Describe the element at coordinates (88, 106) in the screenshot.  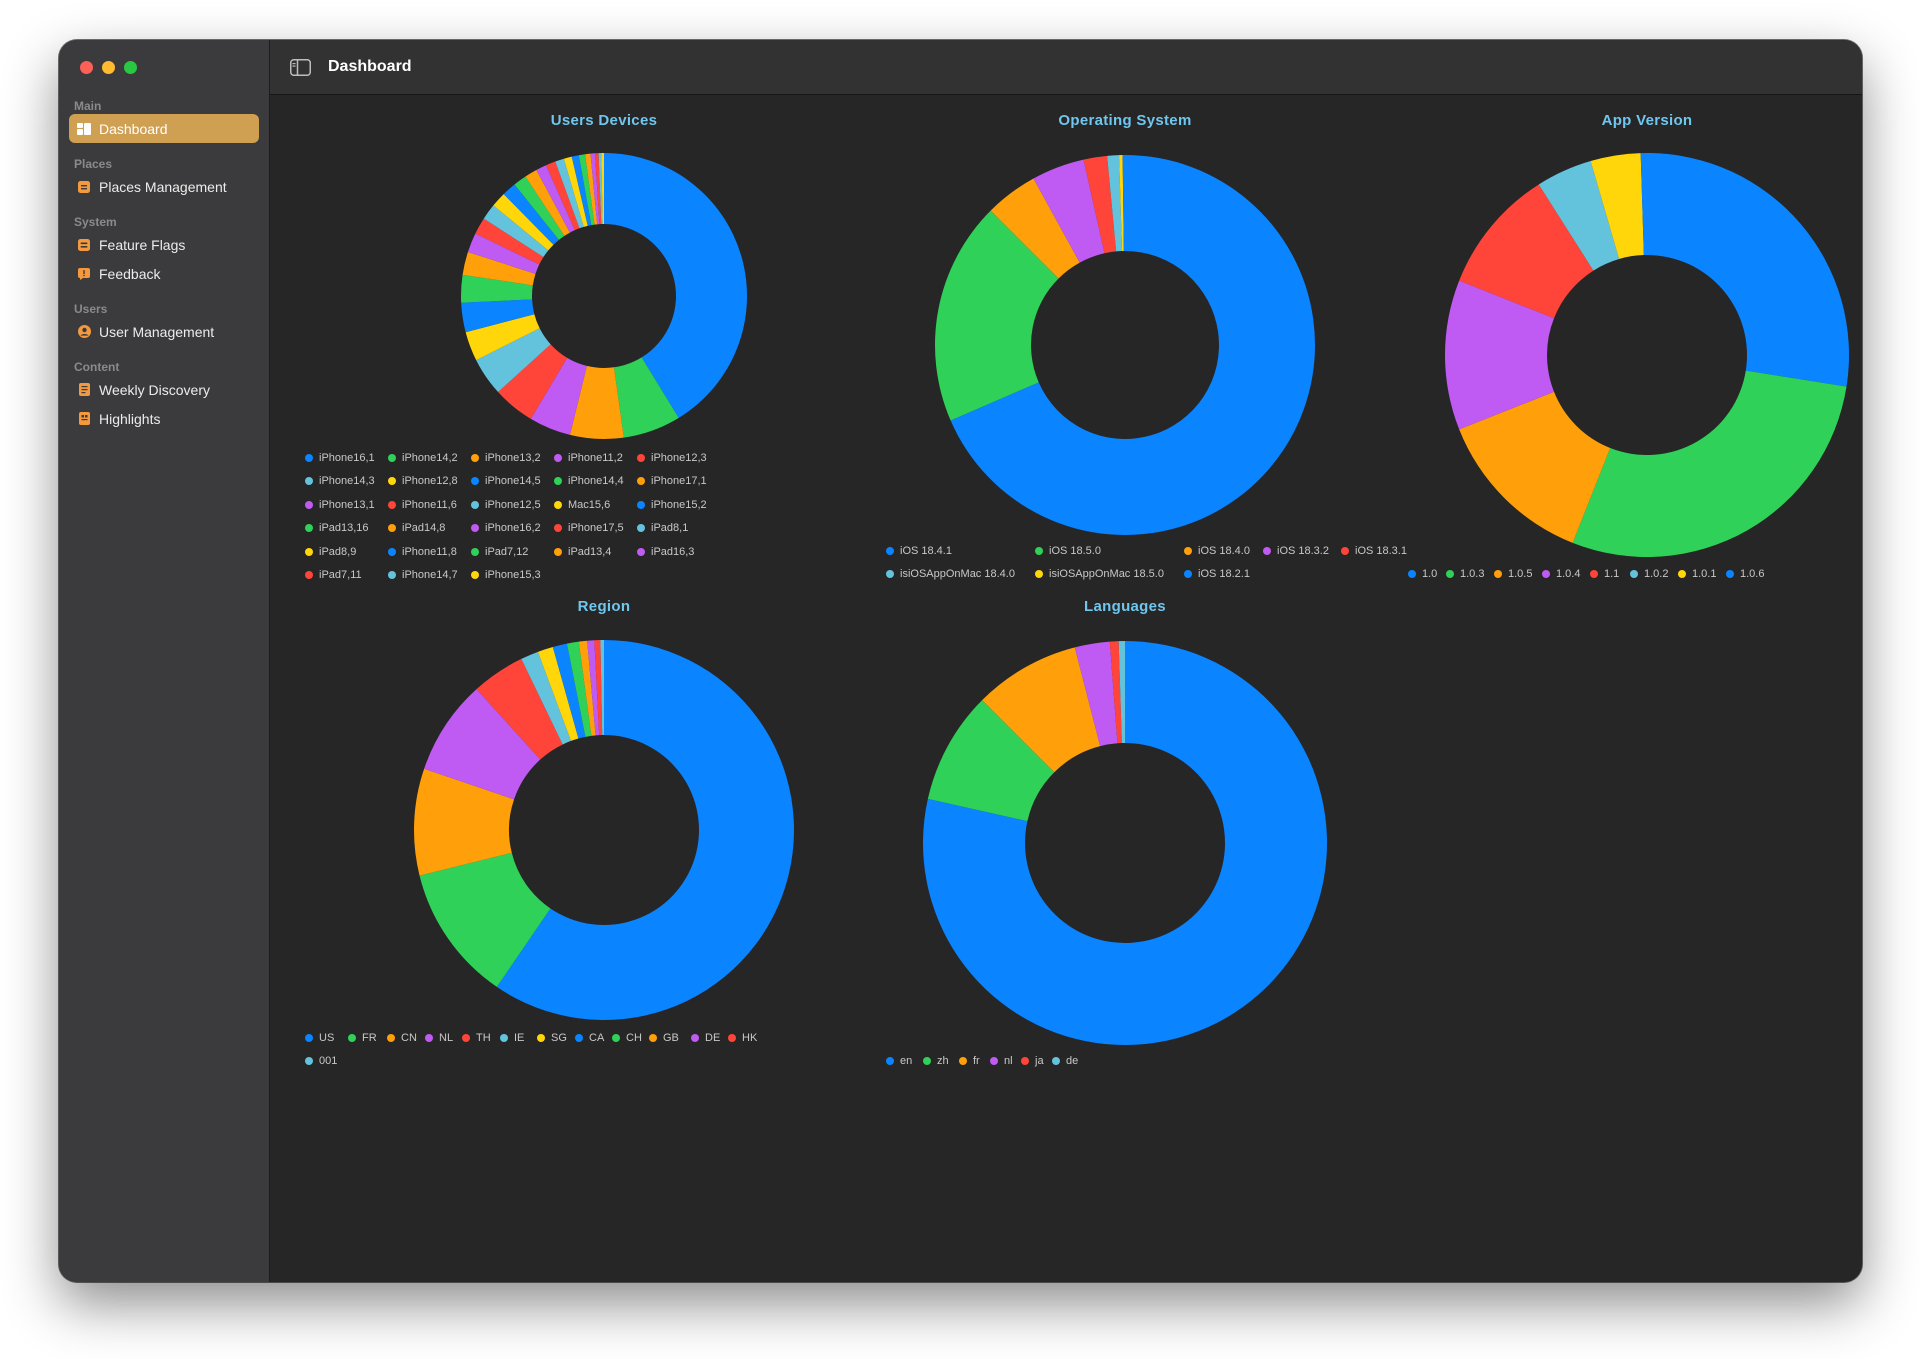
I see `sidebar-section-main: Main` at that location.